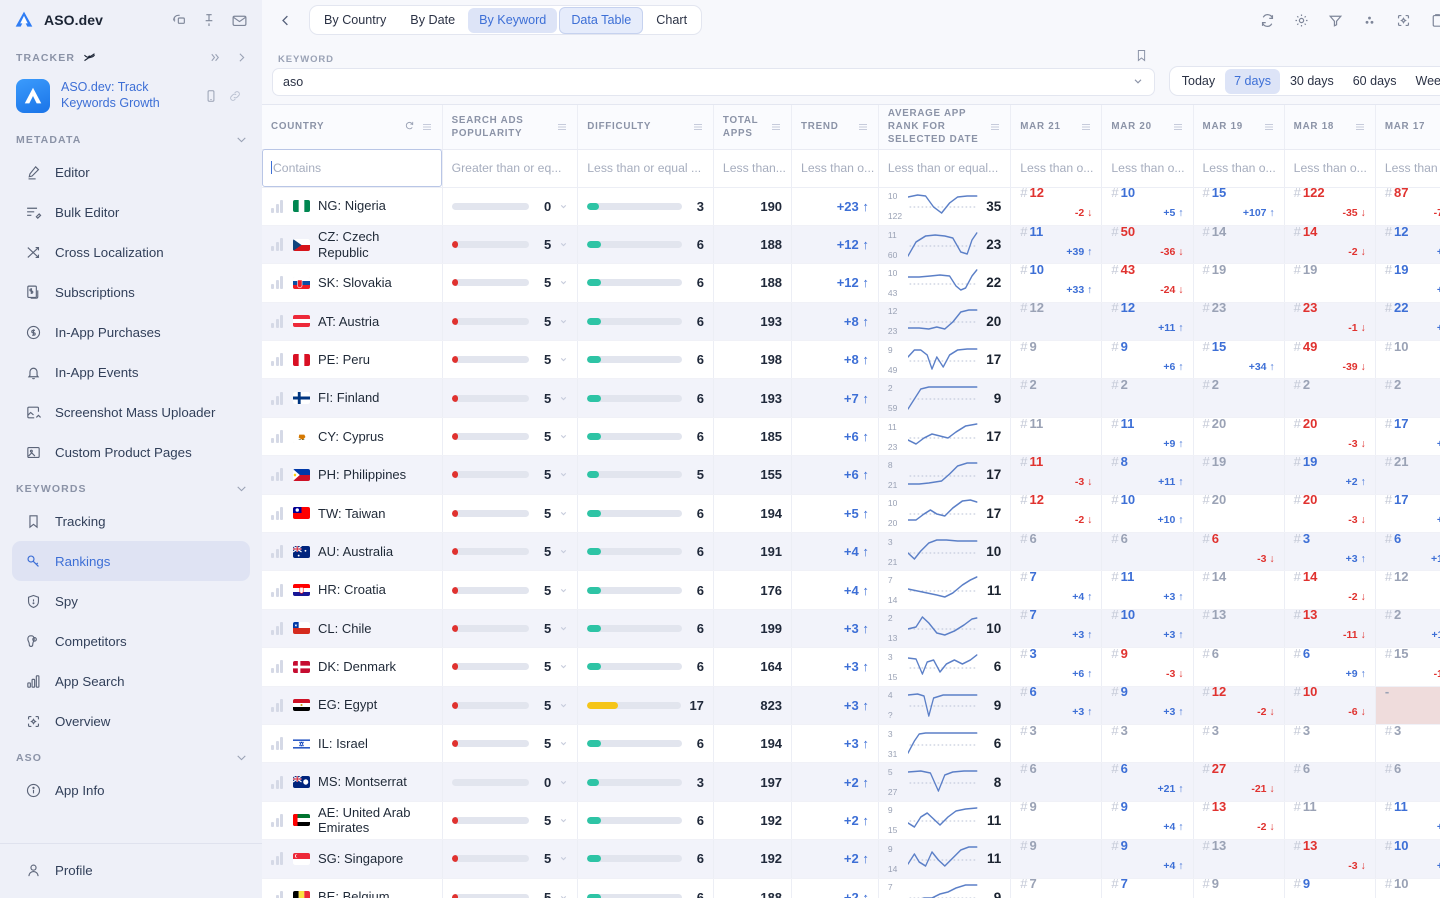  Describe the element at coordinates (131, 790) in the screenshot. I see `sidebar-item-app-info: App Info` at that location.